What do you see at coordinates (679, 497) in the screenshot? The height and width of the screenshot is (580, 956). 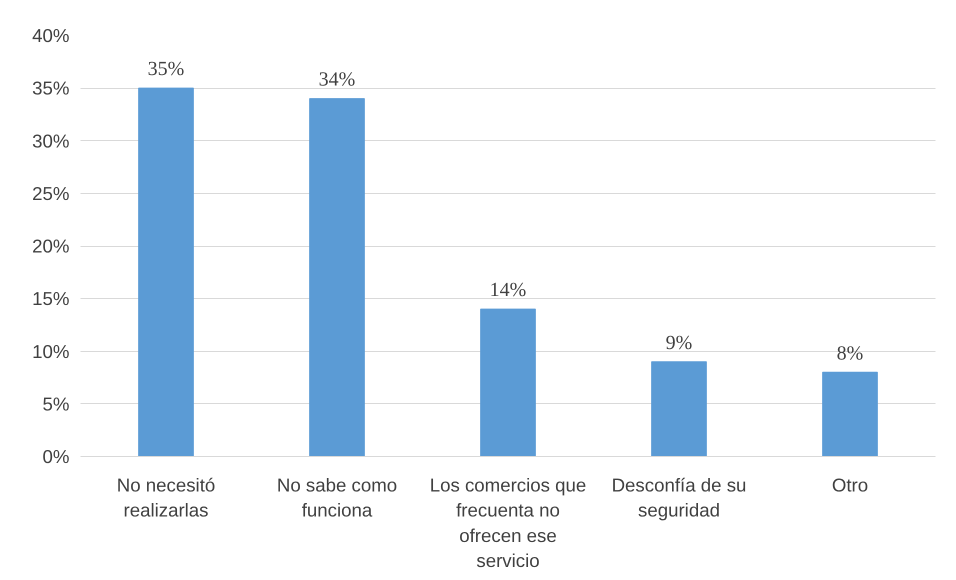 I see `x-tick-label: Desconfía de su seguridad` at bounding box center [679, 497].